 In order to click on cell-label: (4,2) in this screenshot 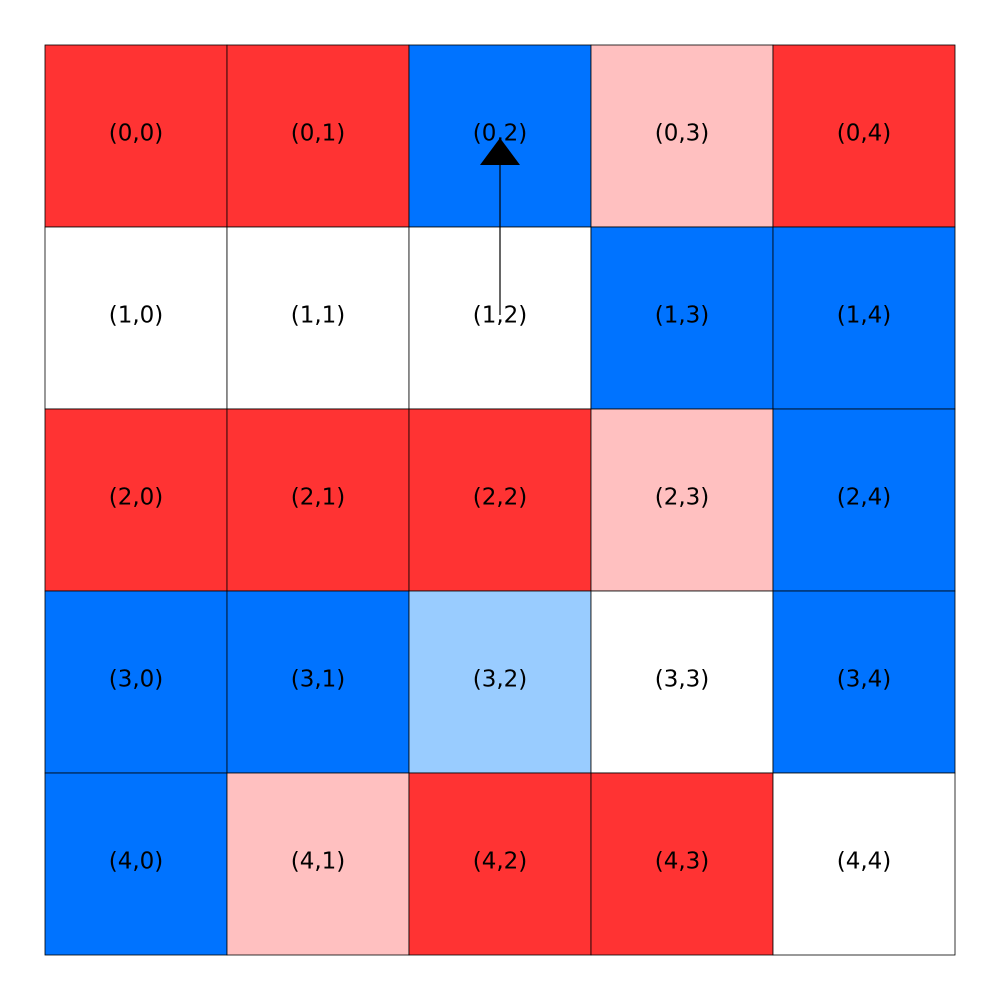, I will do `click(500, 862)`.